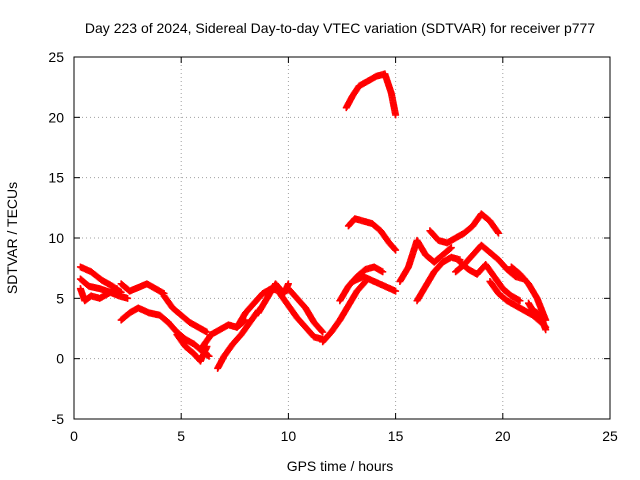 Image resolution: width=640 pixels, height=480 pixels. What do you see at coordinates (74, 436) in the screenshot?
I see `x-tick-label: 0` at bounding box center [74, 436].